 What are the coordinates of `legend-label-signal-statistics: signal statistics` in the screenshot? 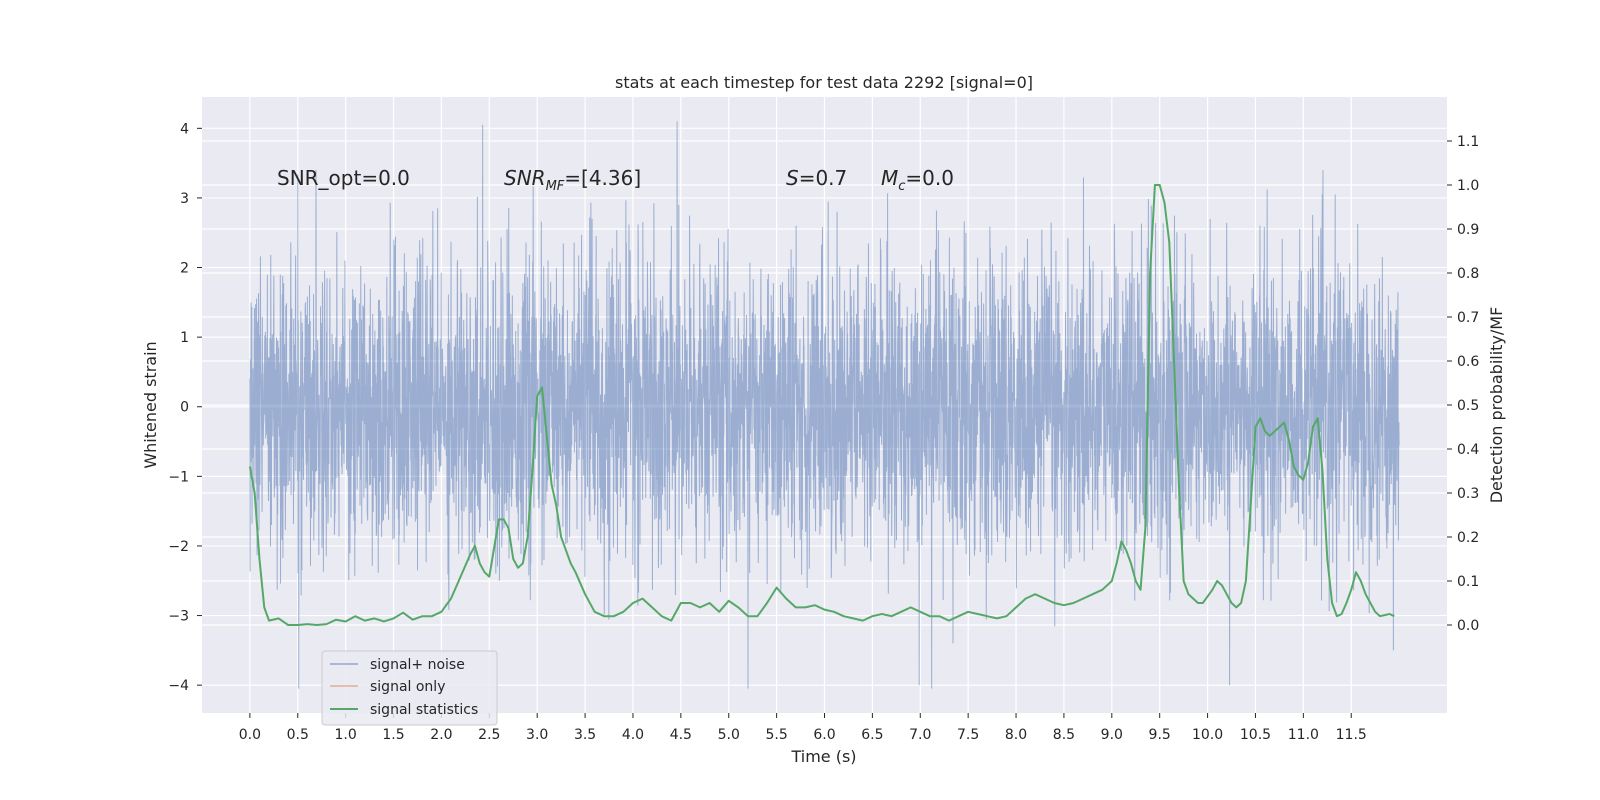 It's located at (424, 710).